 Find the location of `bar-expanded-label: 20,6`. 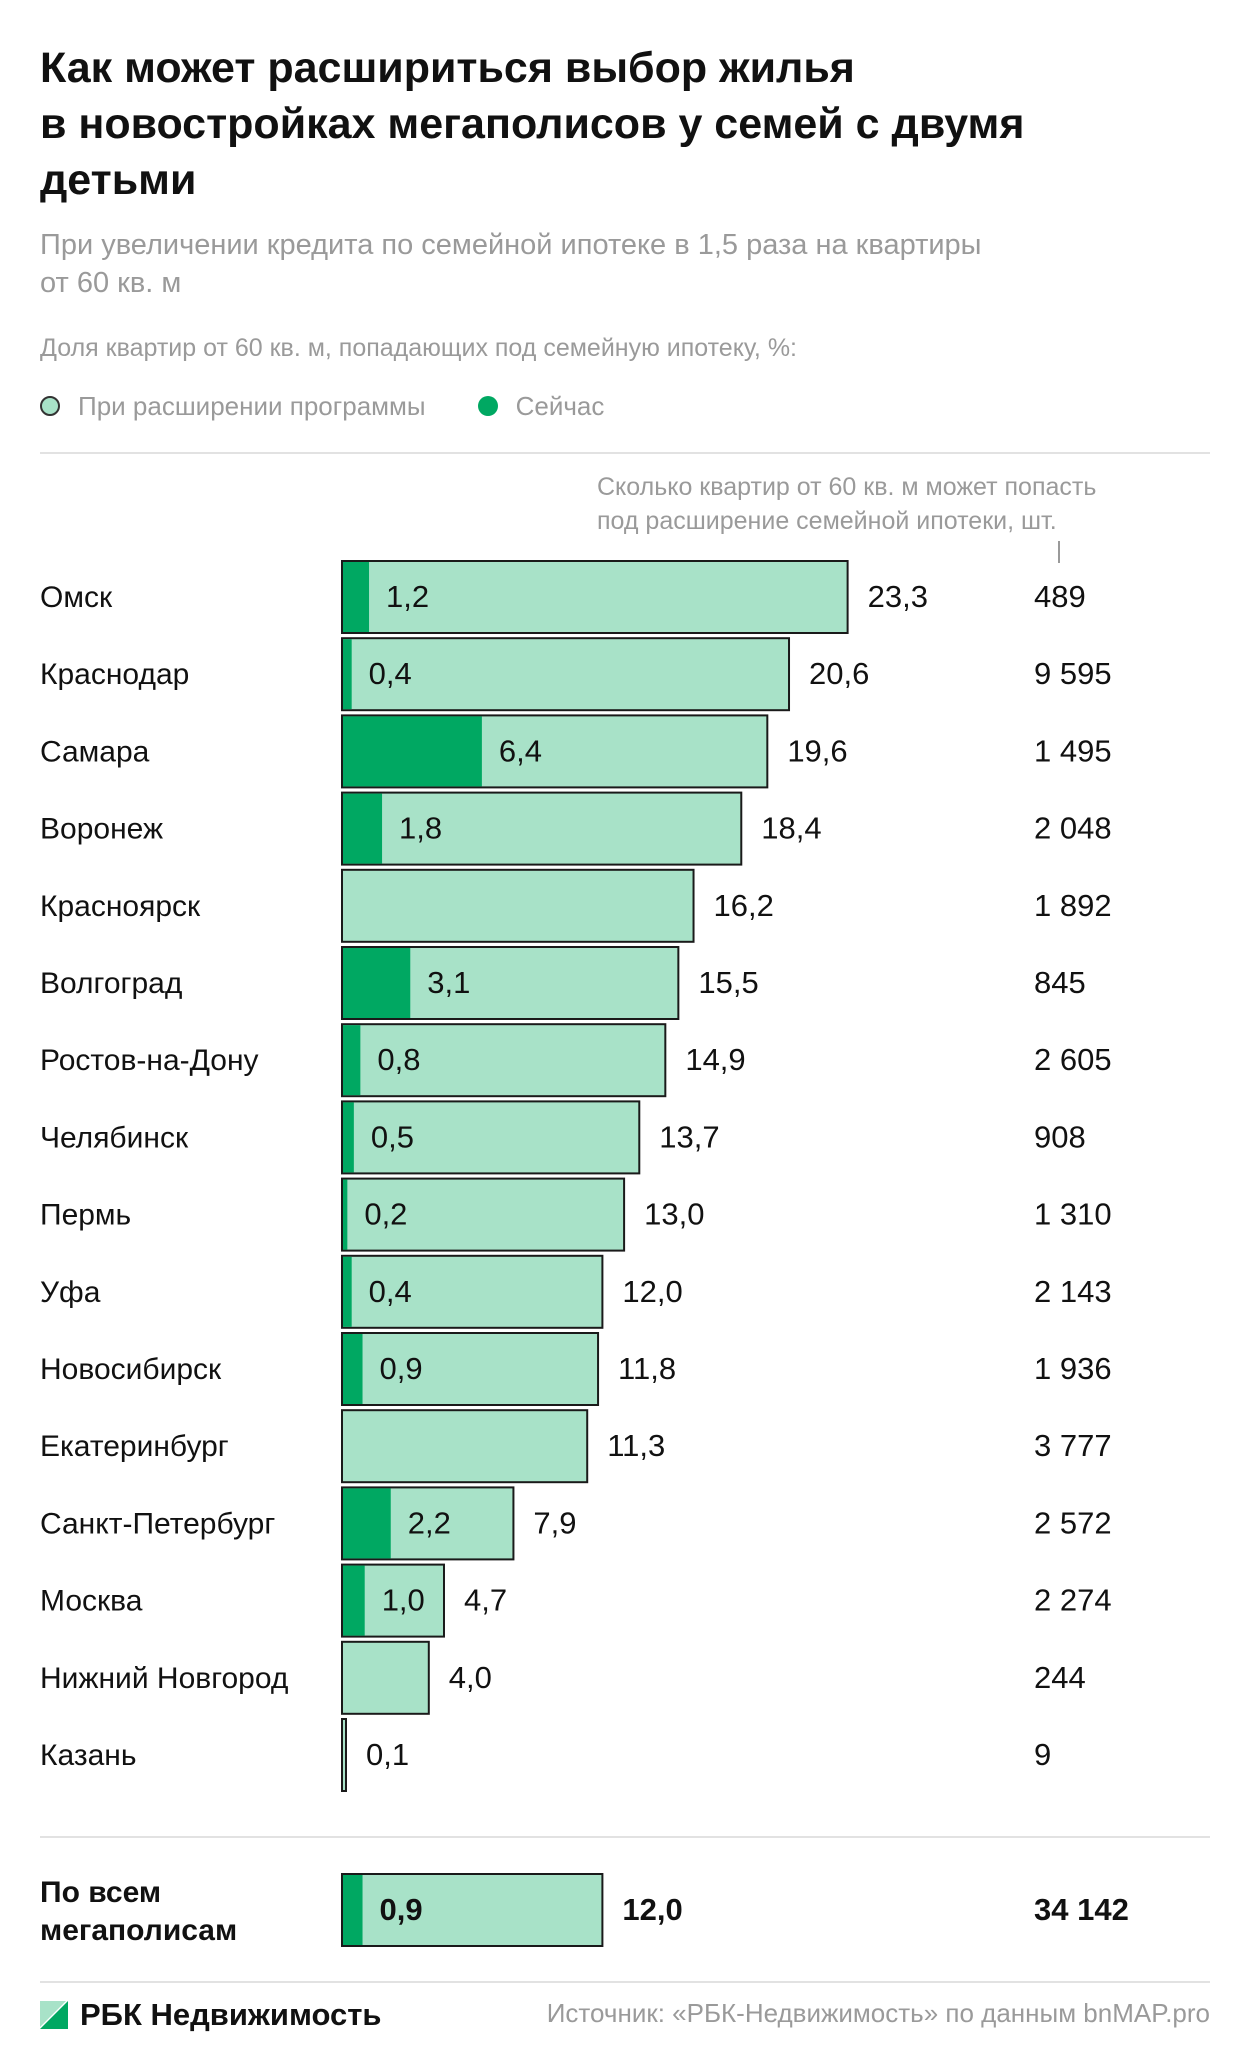

bar-expanded-label: 20,6 is located at coordinates (839, 673).